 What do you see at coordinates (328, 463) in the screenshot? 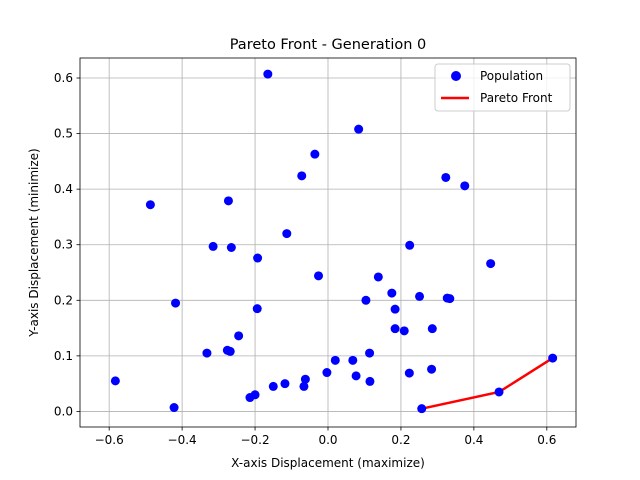
I see `x-axis-label: X-axis Displacement (maximize)` at bounding box center [328, 463].